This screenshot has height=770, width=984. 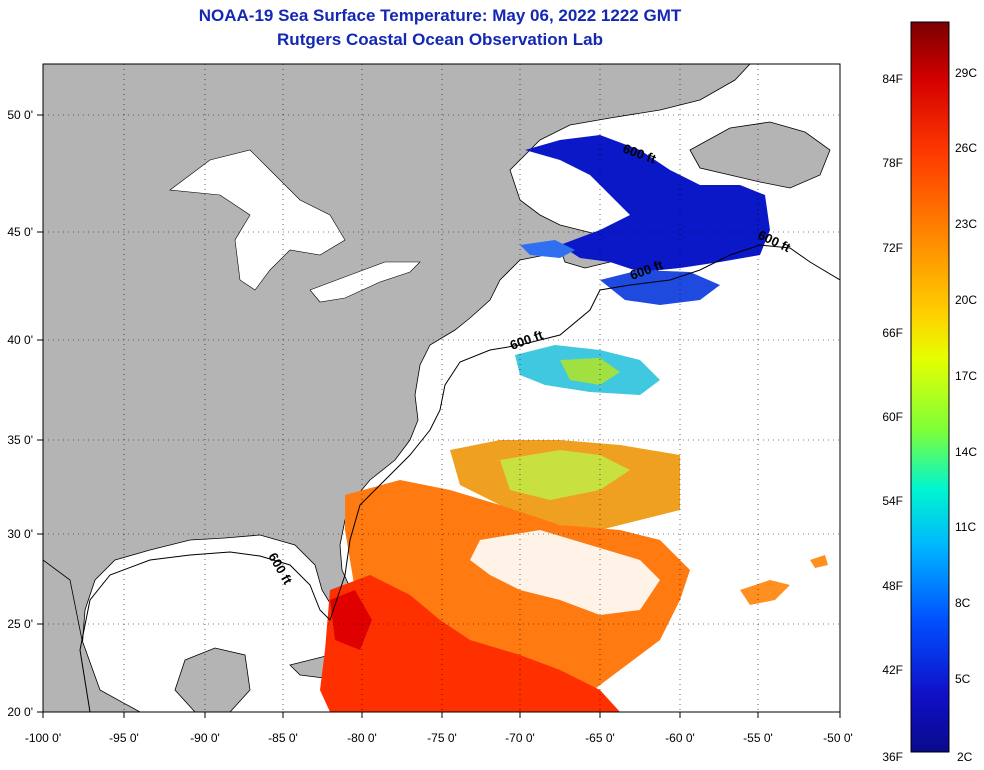 What do you see at coordinates (966, 224) in the screenshot?
I see `colorbar-c-label: 23C` at bounding box center [966, 224].